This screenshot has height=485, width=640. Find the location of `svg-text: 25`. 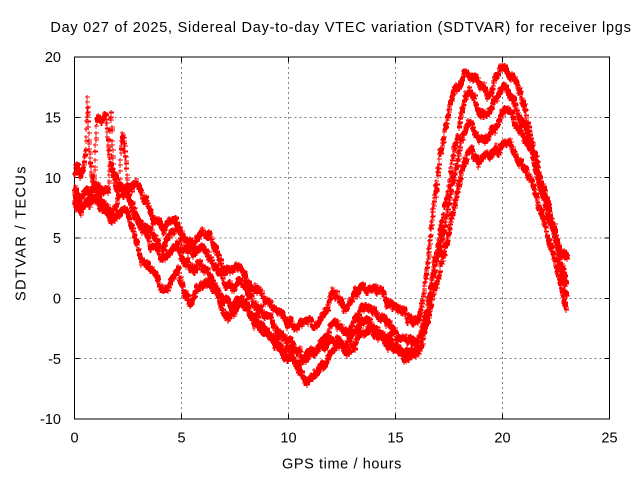

svg-text: 25 is located at coordinates (609, 439).